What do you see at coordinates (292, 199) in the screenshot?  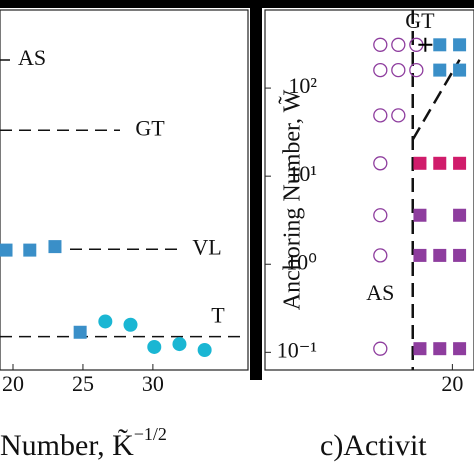 I see `y-axis-label: Anchoring Number, W̃` at bounding box center [292, 199].